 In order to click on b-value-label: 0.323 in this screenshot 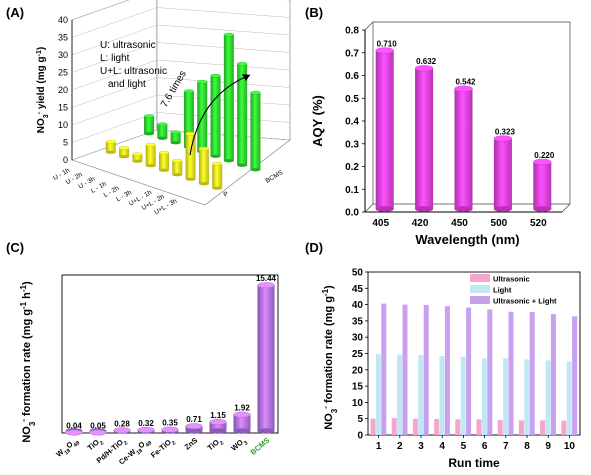, I will do `click(505, 132)`.